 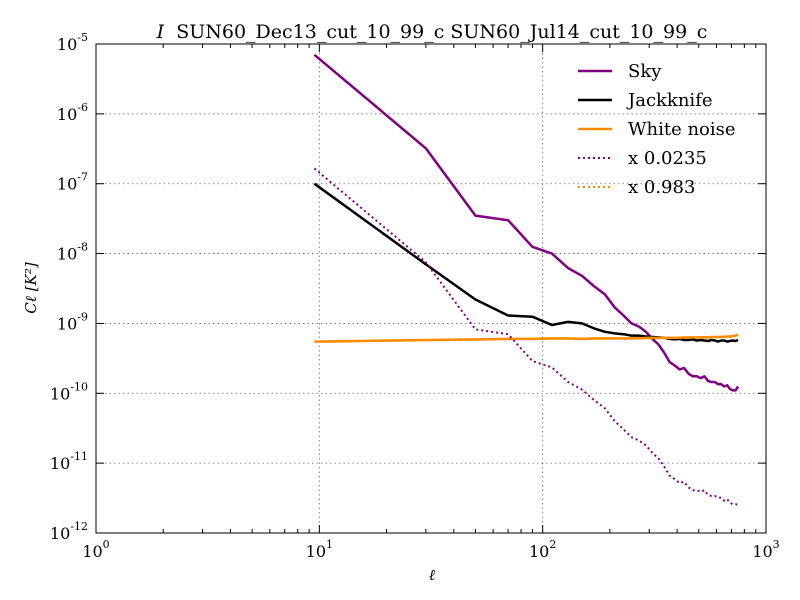 What do you see at coordinates (69, 391) in the screenshot?
I see `y-tick-label: 10⁻¹⁰` at bounding box center [69, 391].